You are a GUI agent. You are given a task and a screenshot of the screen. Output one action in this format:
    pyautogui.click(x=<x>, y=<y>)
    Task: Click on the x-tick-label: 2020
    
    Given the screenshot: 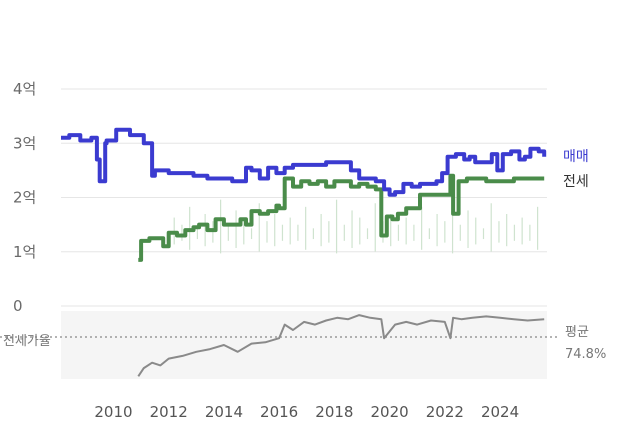 What is the action you would take?
    pyautogui.click(x=390, y=412)
    